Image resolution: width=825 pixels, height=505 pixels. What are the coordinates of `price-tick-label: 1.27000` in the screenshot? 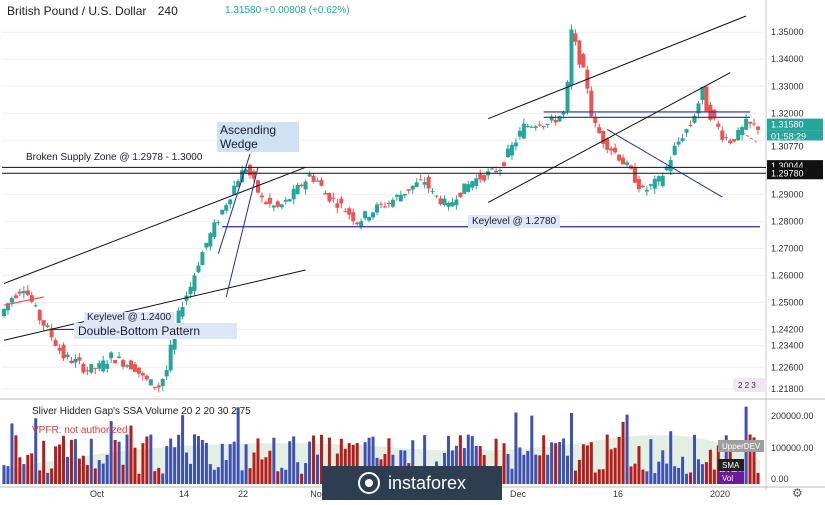 It's located at (787, 248).